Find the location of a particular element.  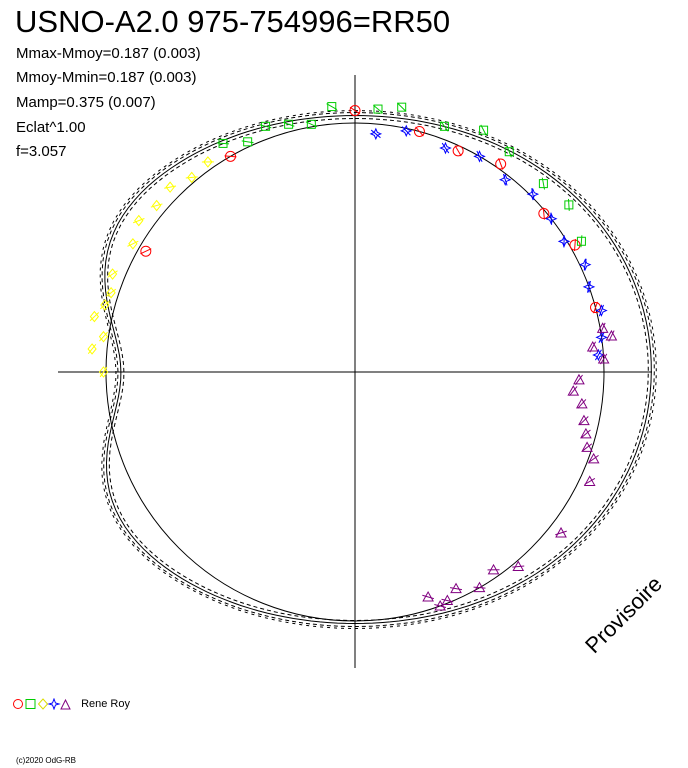

stat-frequency: f=3.057 is located at coordinates (41, 151).